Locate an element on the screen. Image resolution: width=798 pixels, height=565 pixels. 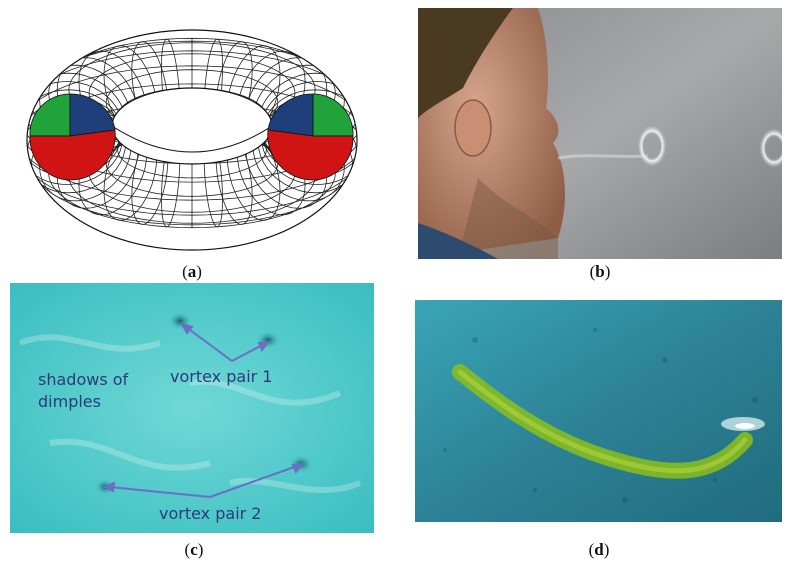
label-shadows-of-dimples: shadows of dimples is located at coordinates (83, 390).